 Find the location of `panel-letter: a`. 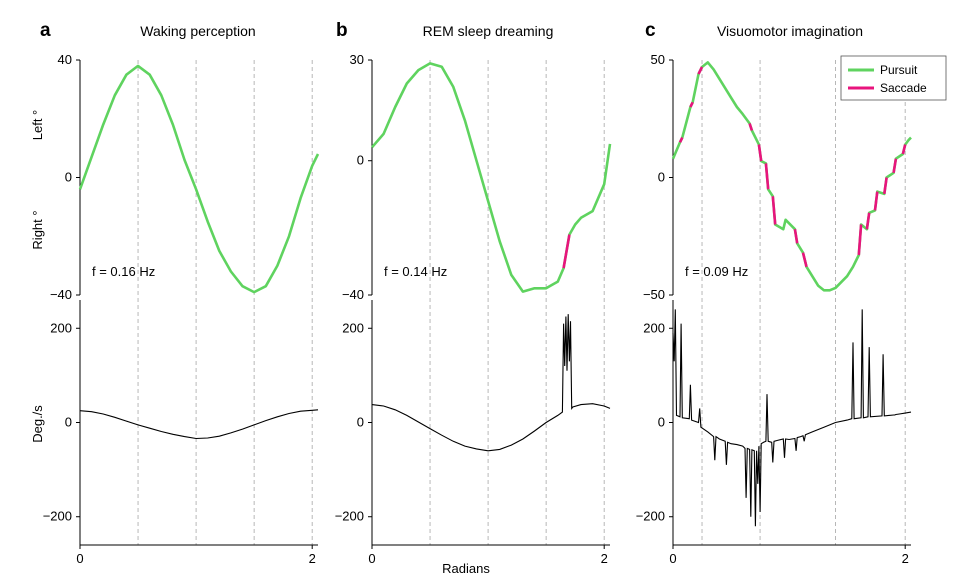

panel-letter: a is located at coordinates (45, 30).